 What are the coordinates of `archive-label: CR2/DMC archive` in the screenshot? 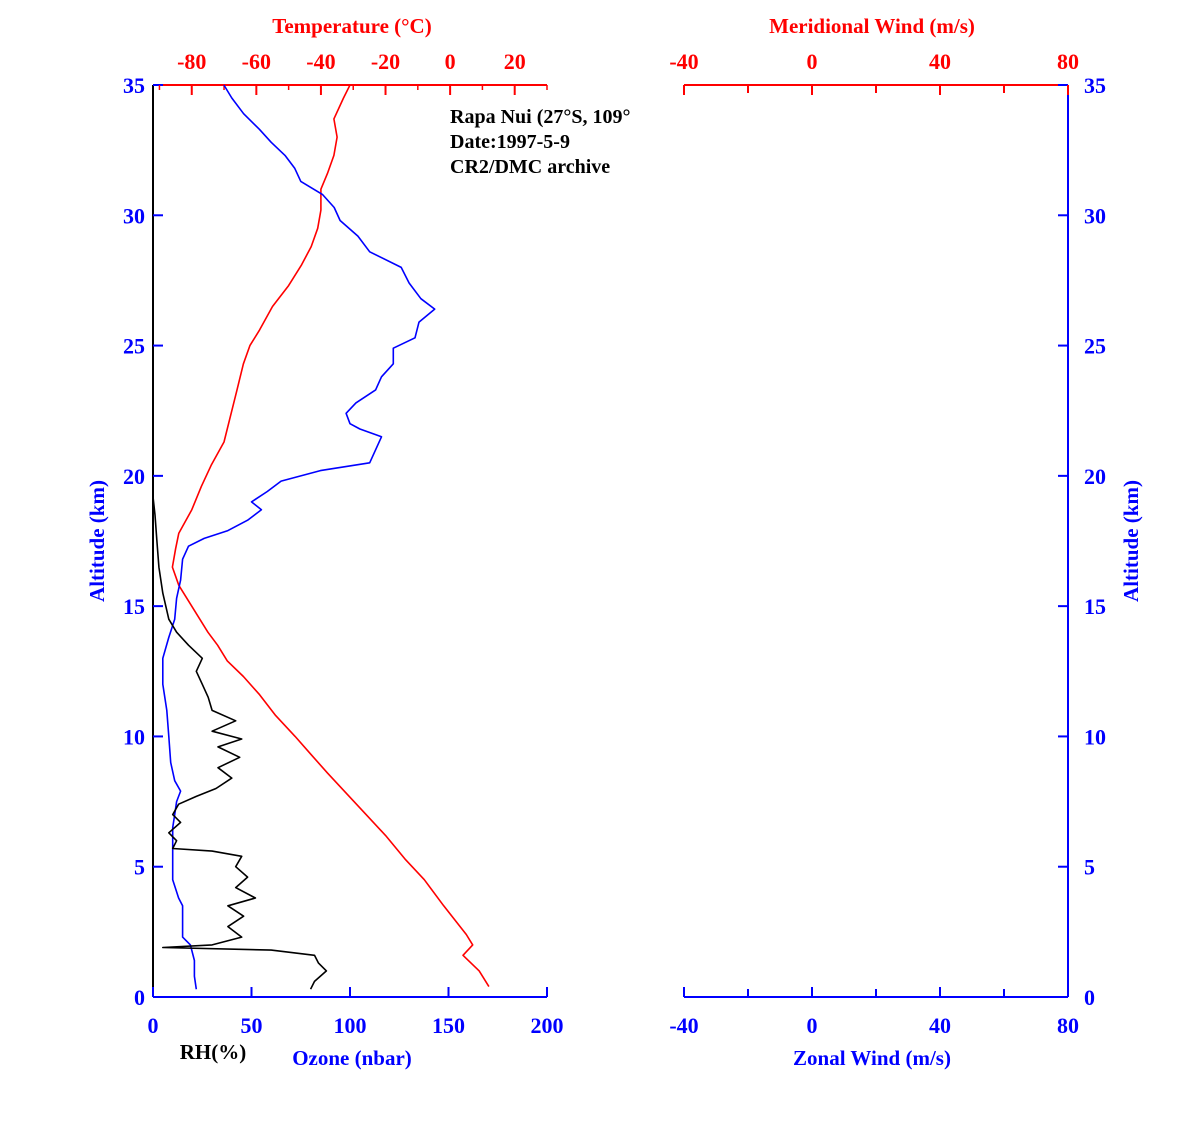 It's located at (530, 167).